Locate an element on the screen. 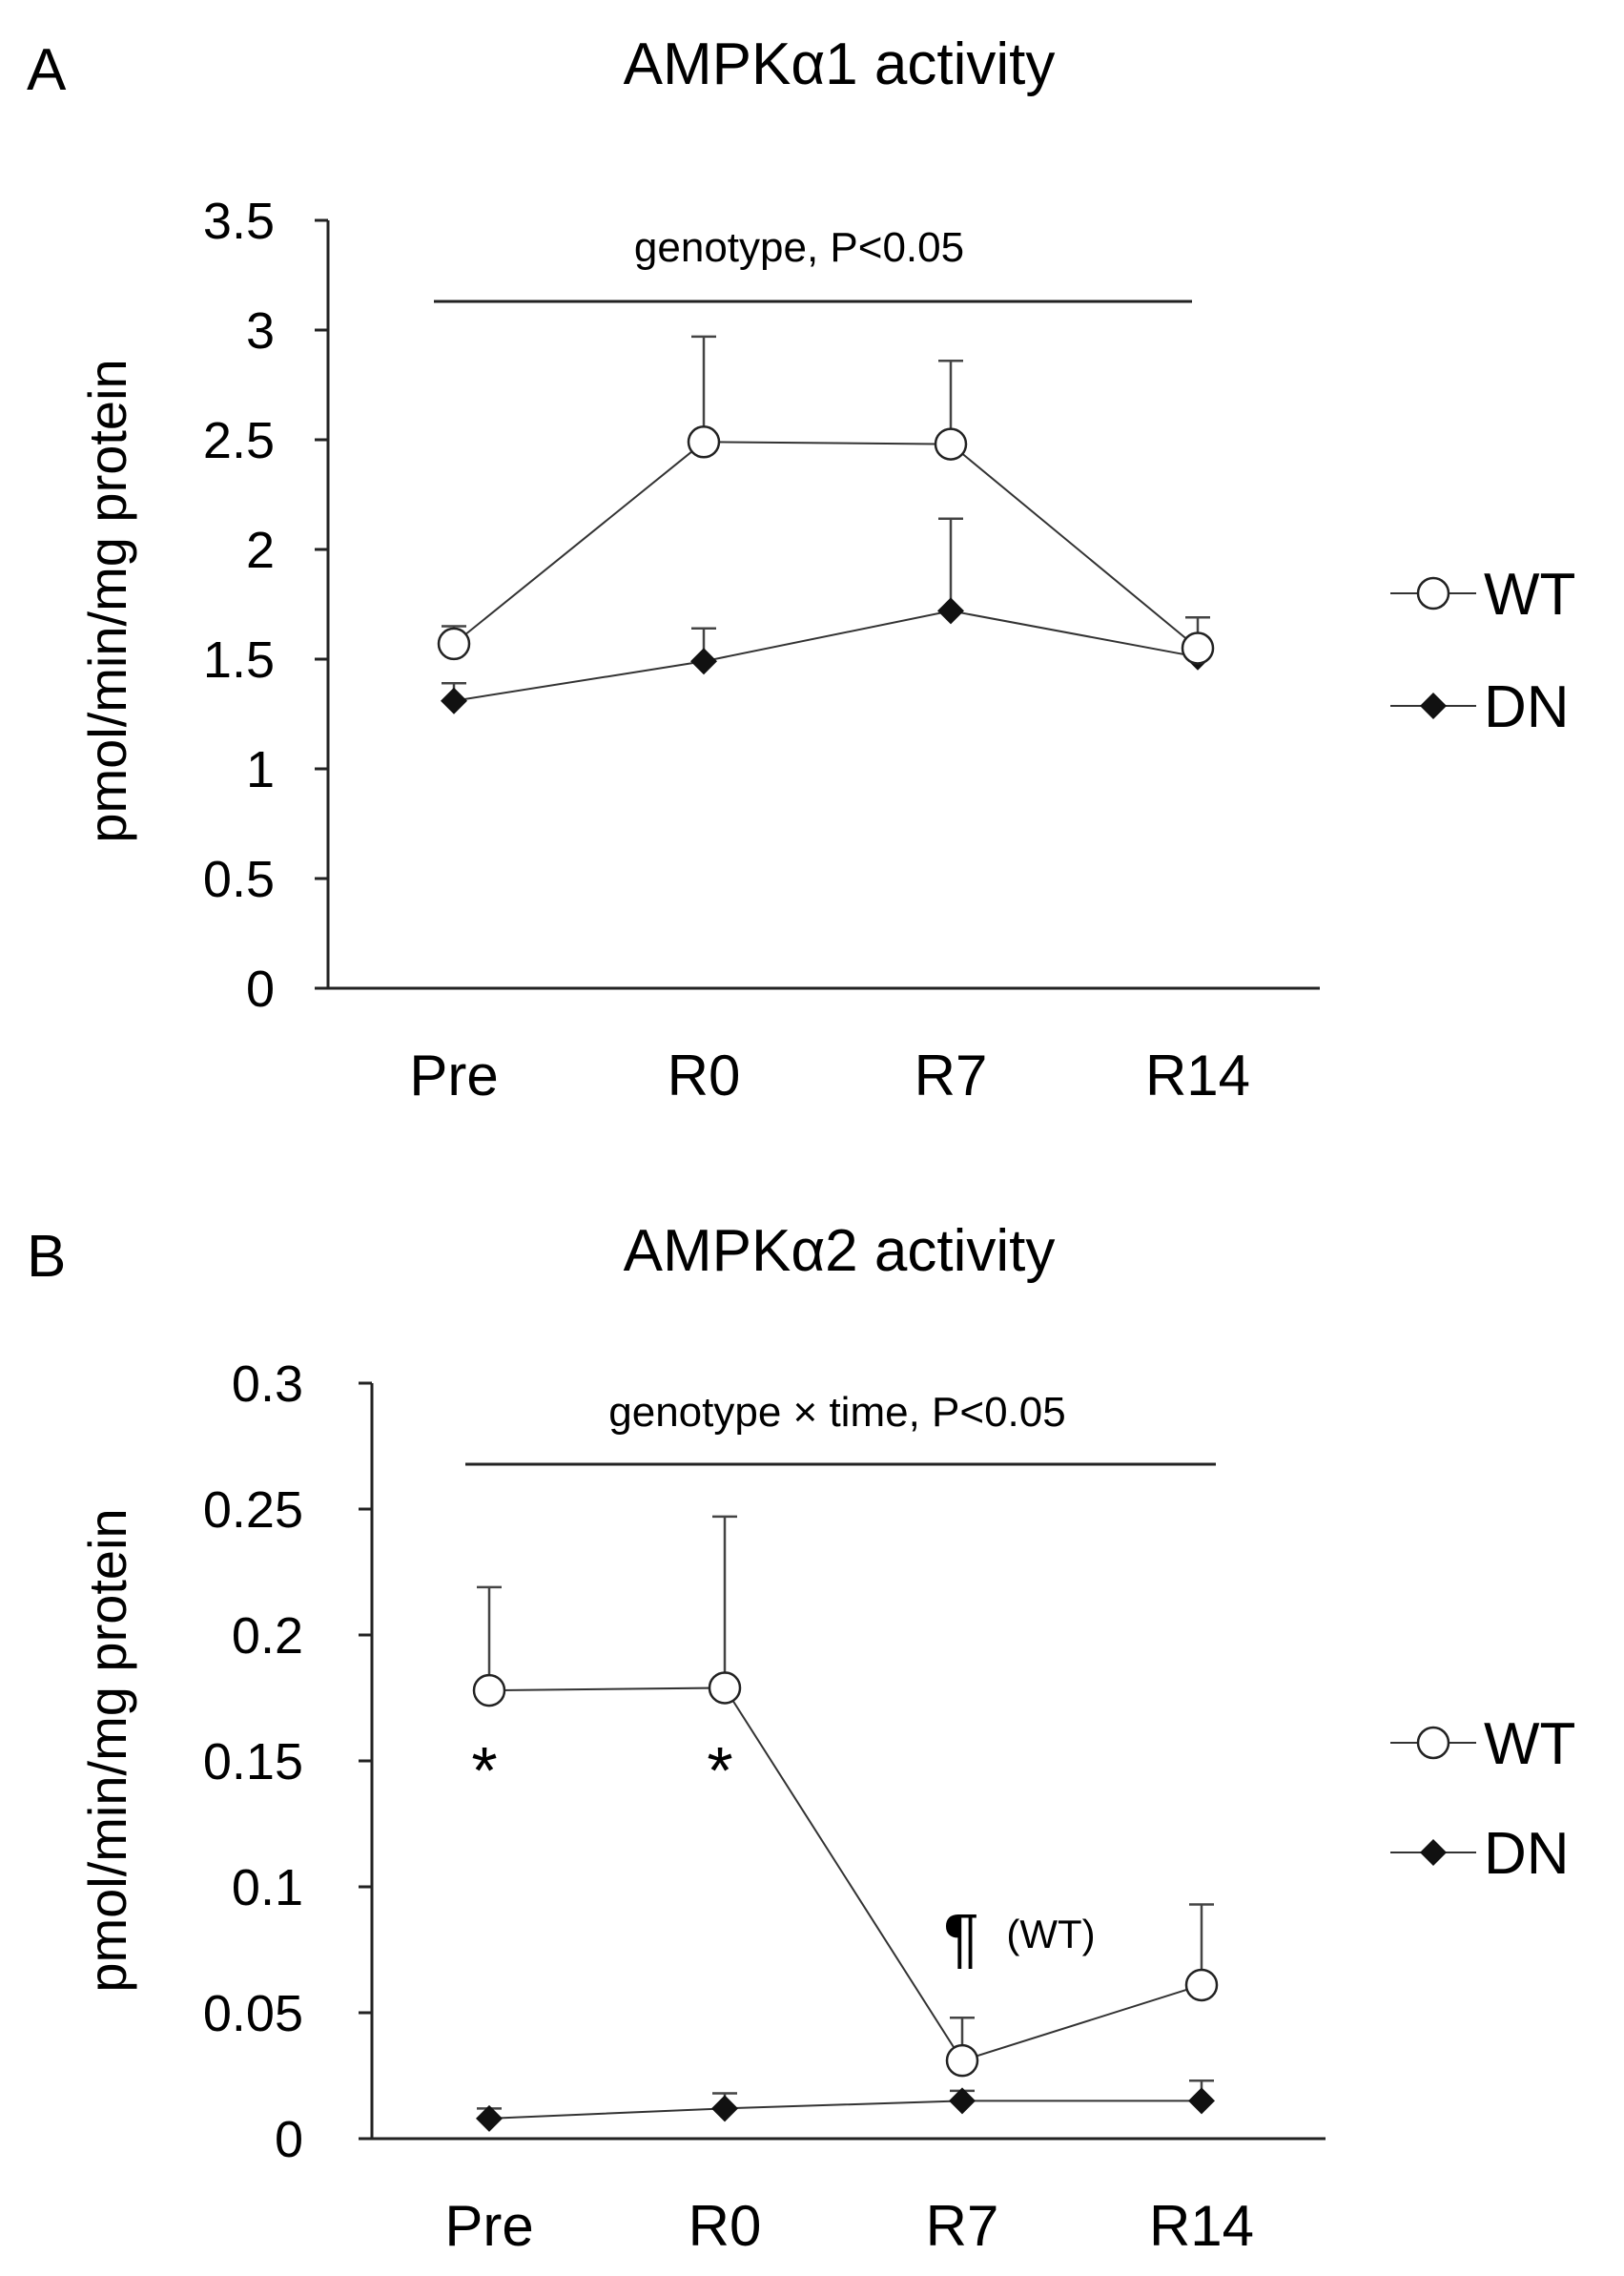 This screenshot has width=1624, height=2276. y-tick-label: 0.3 is located at coordinates (267, 1384).